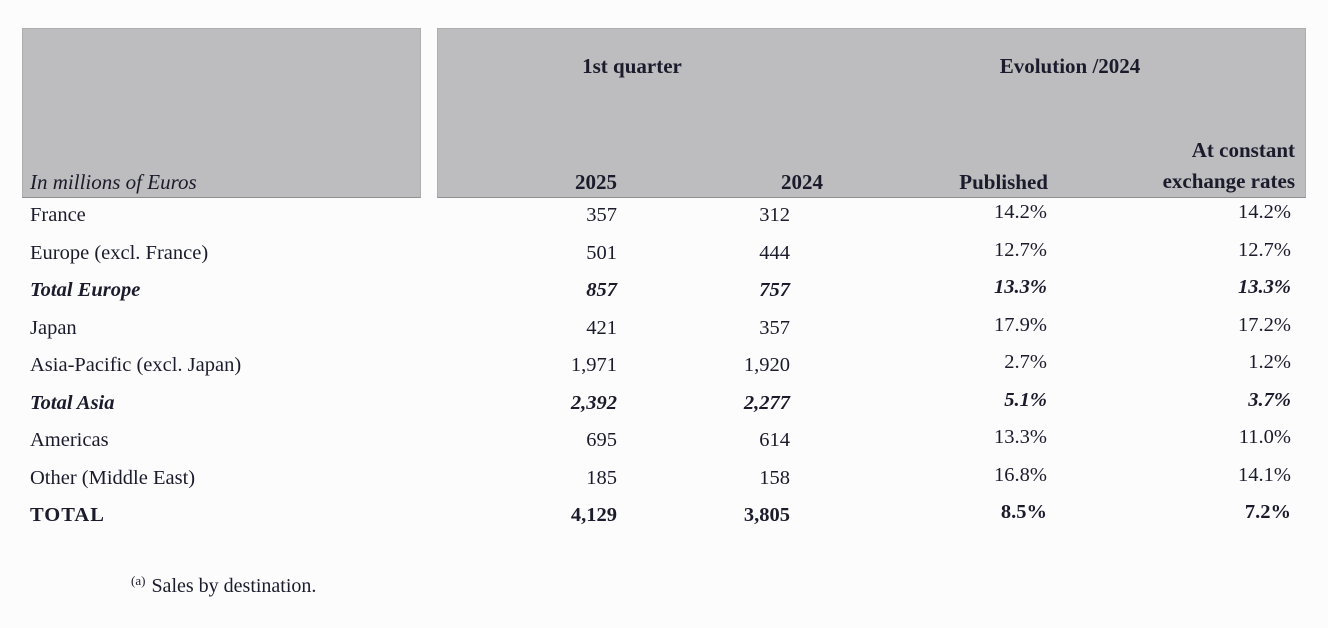  I want to click on row-label: Other (Middle East), so click(113, 477).